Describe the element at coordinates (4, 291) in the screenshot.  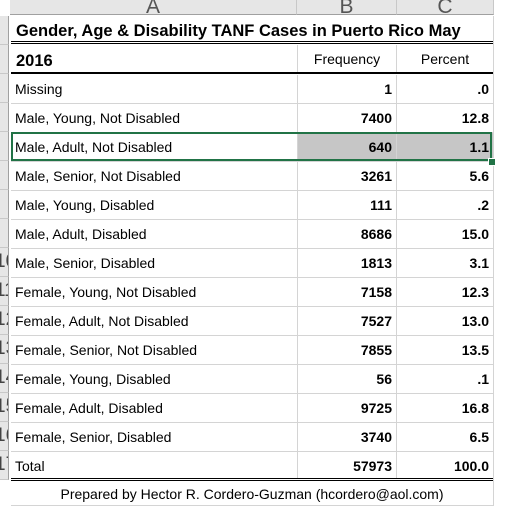
I see `row-number: 11` at that location.